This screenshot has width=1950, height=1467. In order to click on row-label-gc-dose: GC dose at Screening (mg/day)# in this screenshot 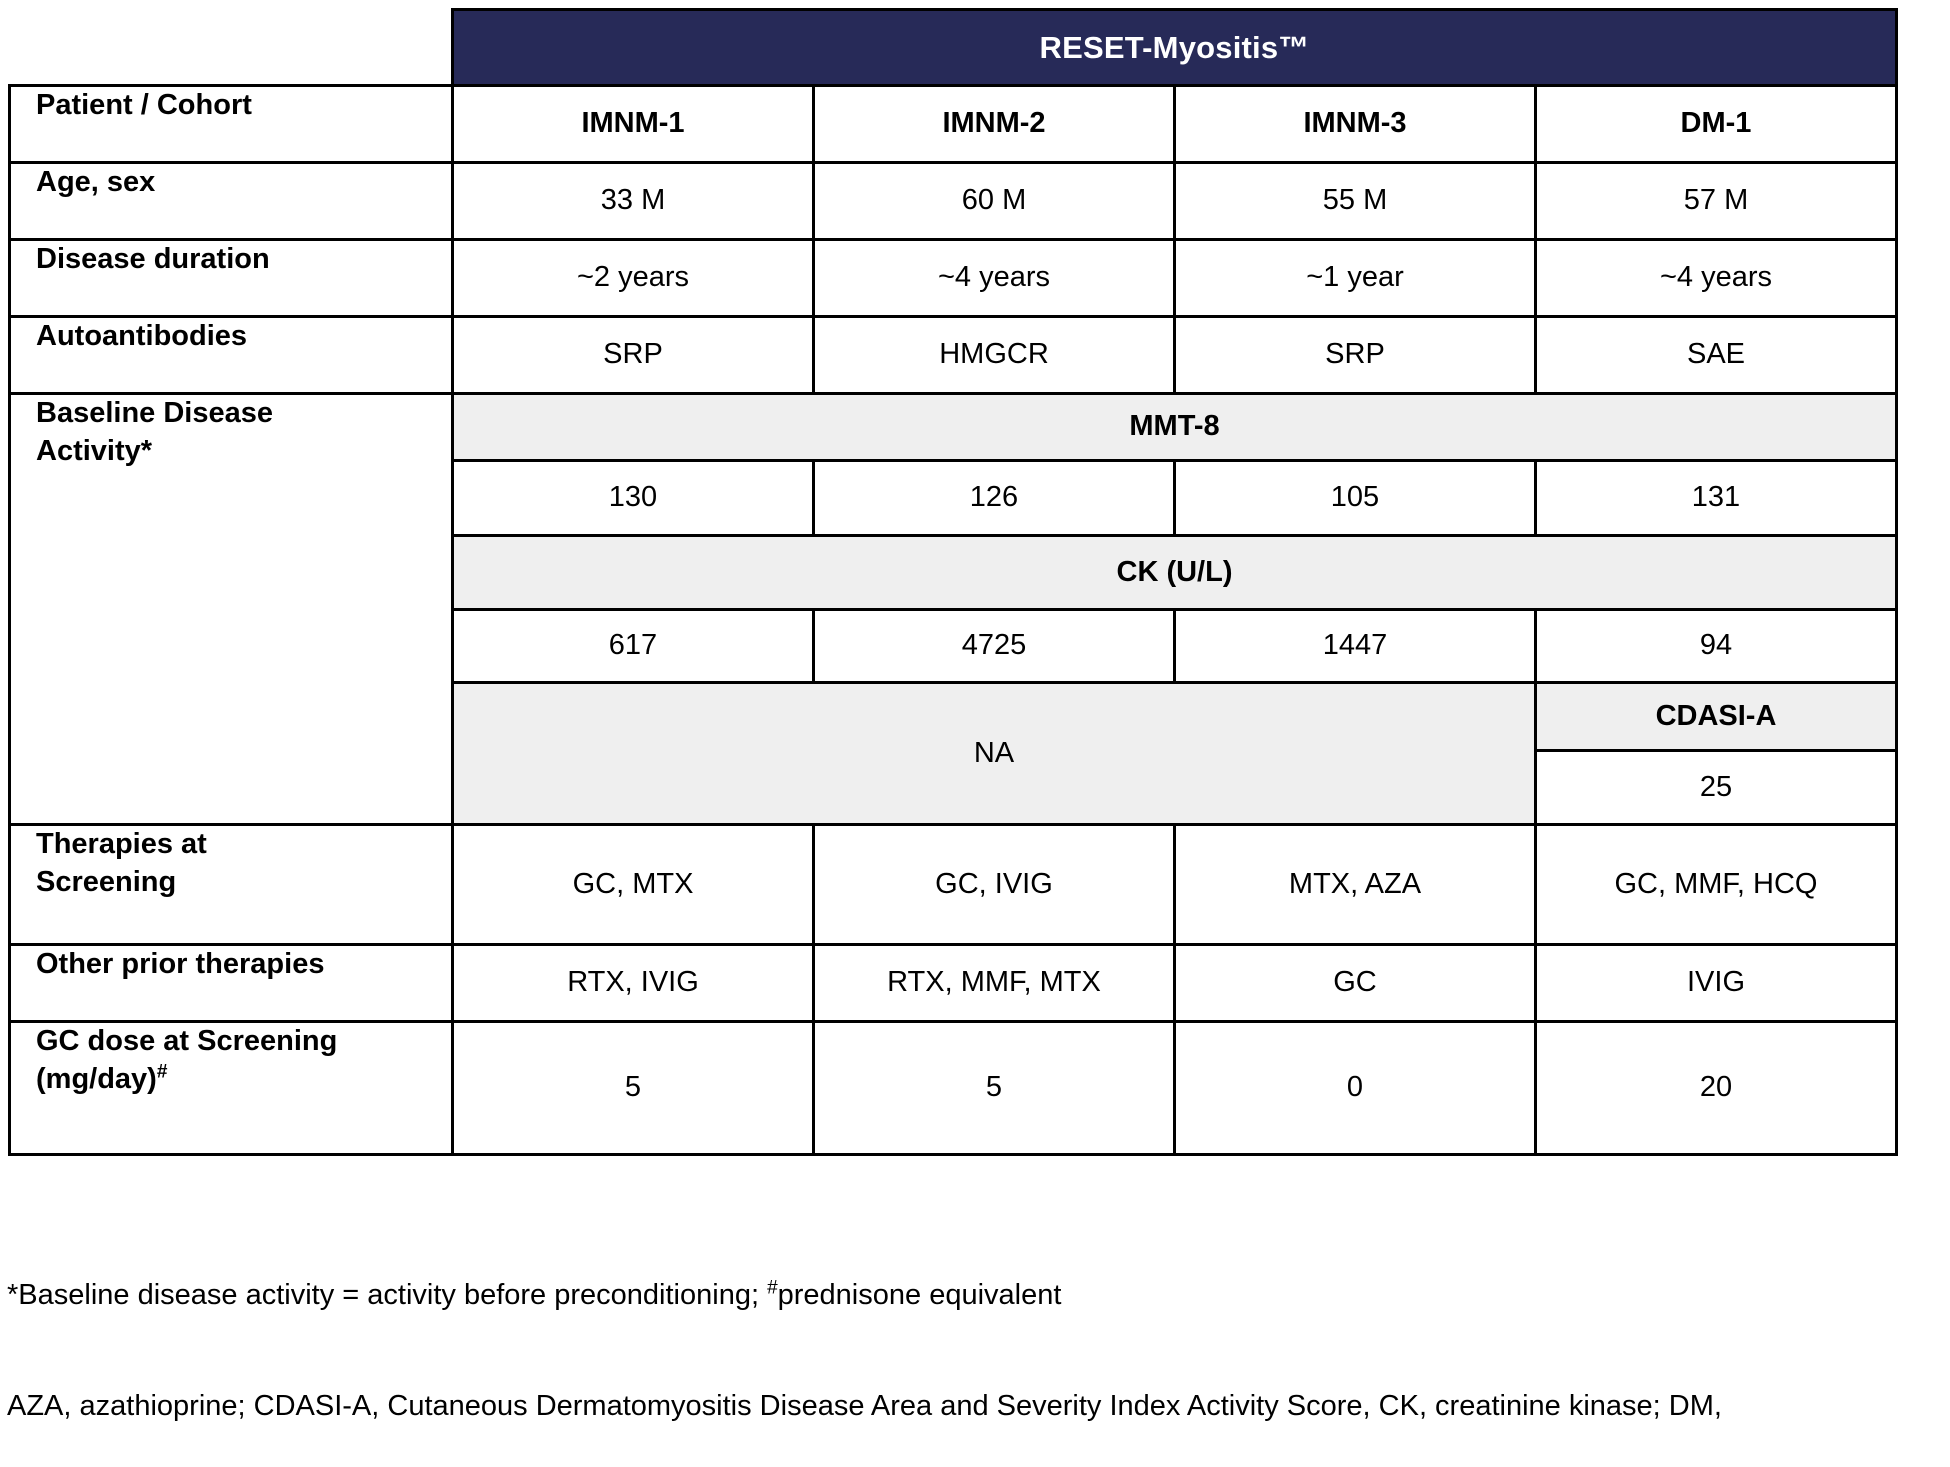, I will do `click(231, 1088)`.